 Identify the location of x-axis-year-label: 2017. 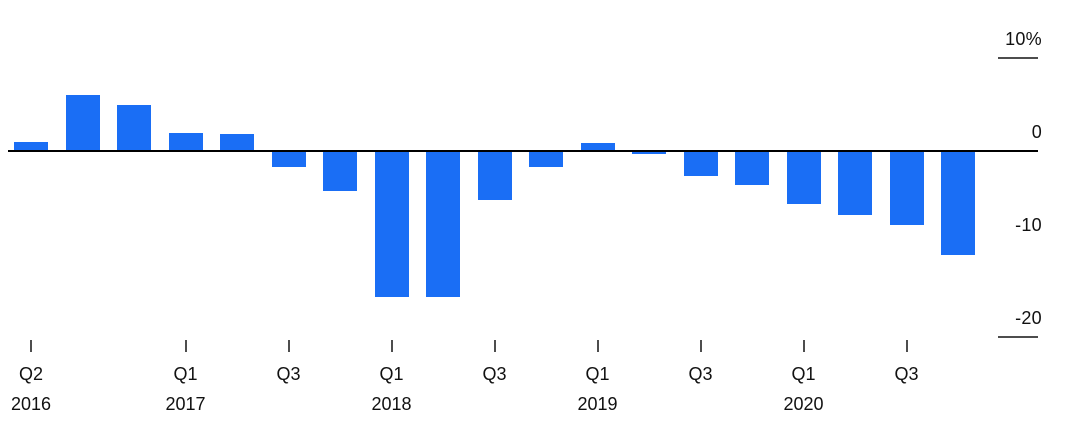
(185, 404).